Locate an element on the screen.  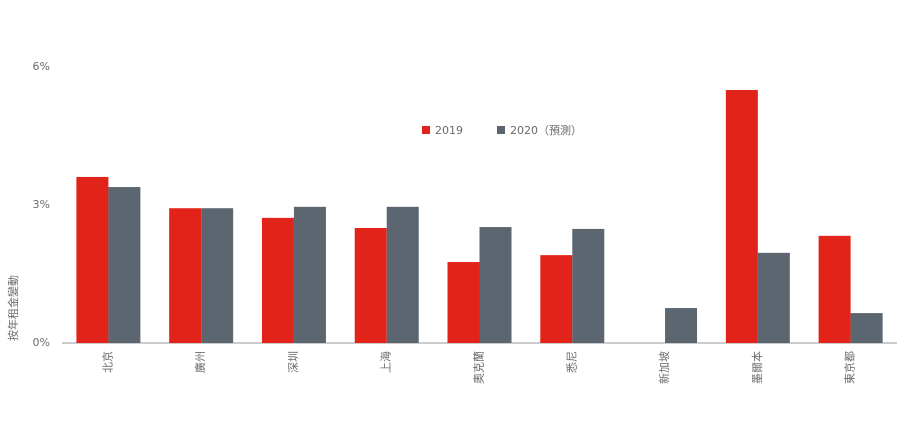
y-axis-label: 按年租金變動 is located at coordinates (13, 308).